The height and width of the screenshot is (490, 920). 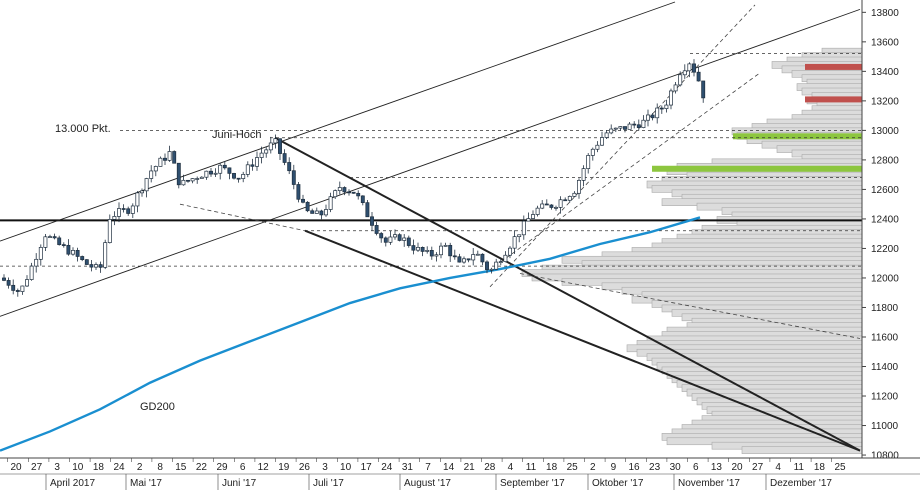 What do you see at coordinates (885, 101) in the screenshot?
I see `y-tick-label: 13200` at bounding box center [885, 101].